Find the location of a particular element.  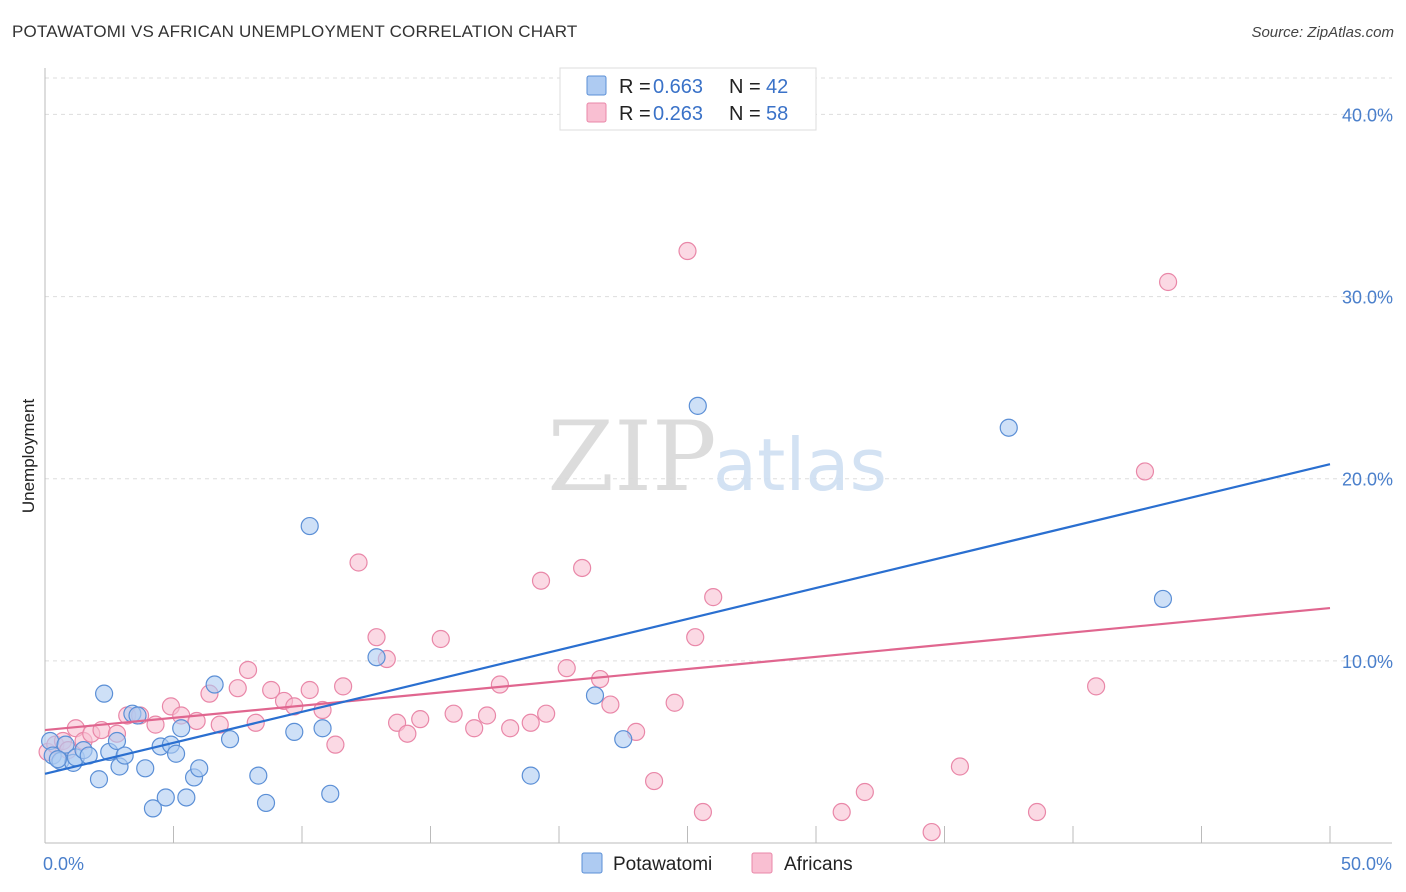

bottom-legend-swatch-potawatomi is located at coordinates (592, 863).